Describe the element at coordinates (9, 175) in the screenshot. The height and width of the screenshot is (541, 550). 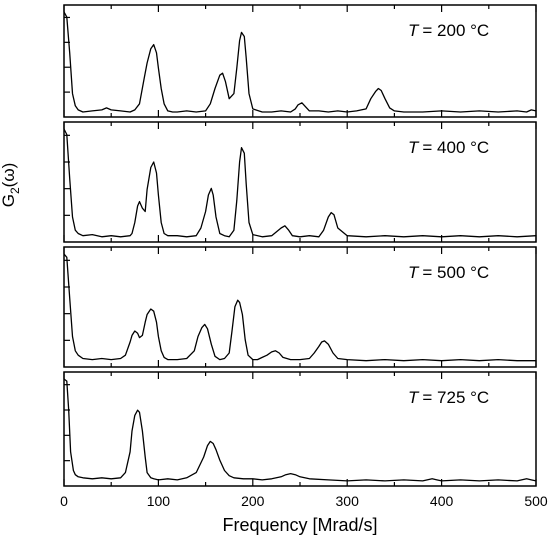
I see `y-axis-title-suffix: (ω)` at that location.